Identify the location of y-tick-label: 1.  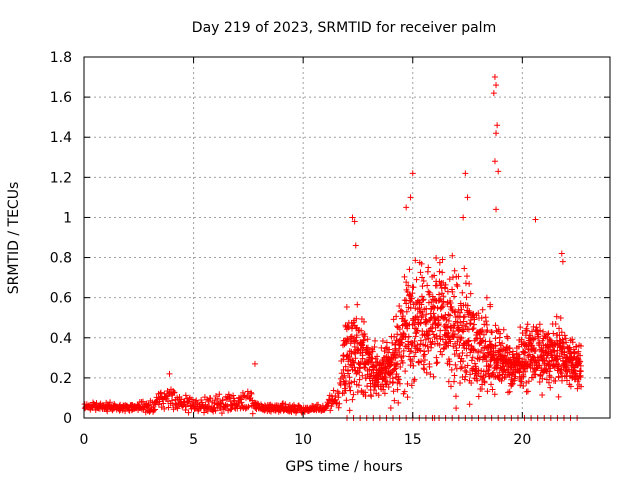
(67, 218).